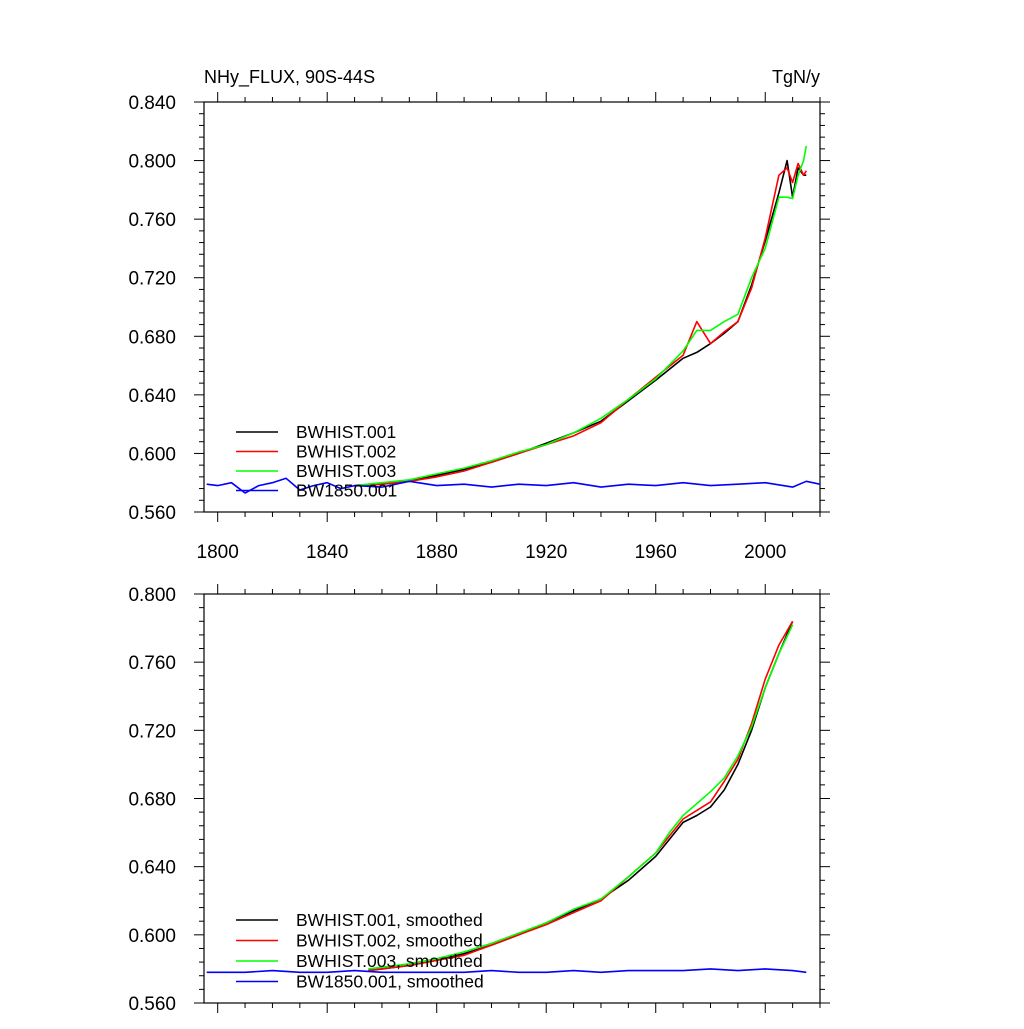 This screenshot has width=1024, height=1029. I want to click on y-tick-label: 0.840, so click(152, 103).